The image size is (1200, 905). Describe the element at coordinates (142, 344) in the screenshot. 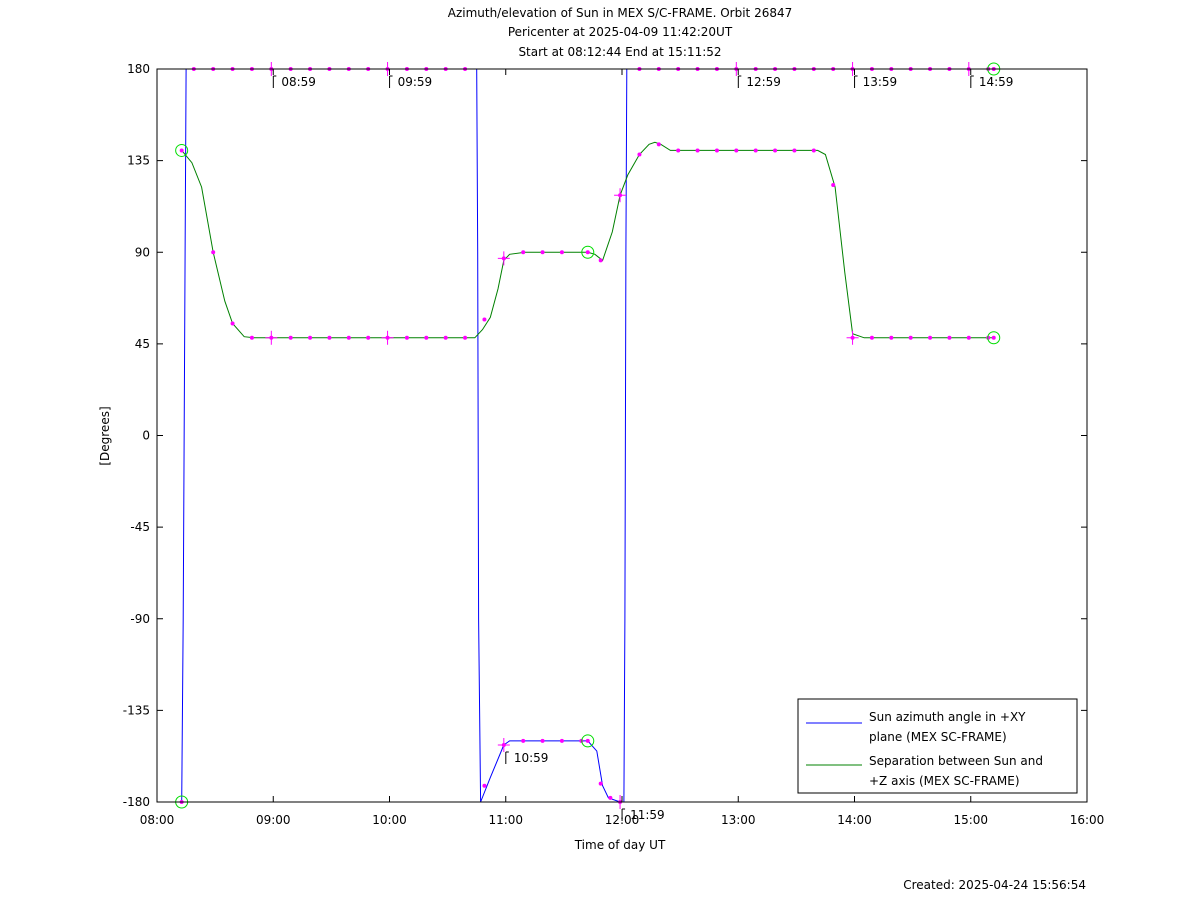

I see `y-tick-label: 45` at that location.